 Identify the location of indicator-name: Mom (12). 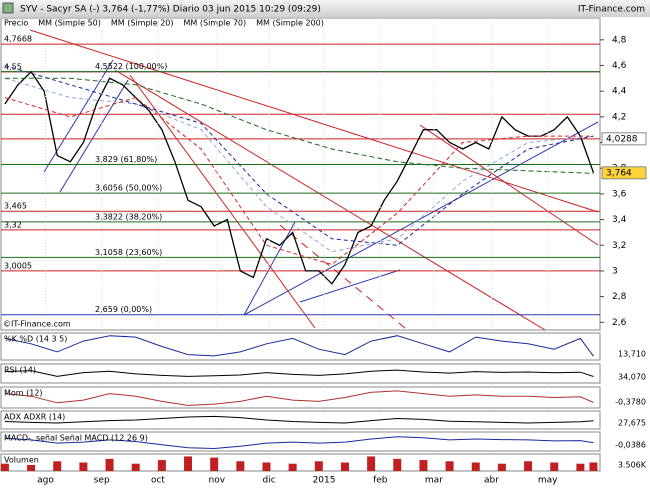
(23, 393).